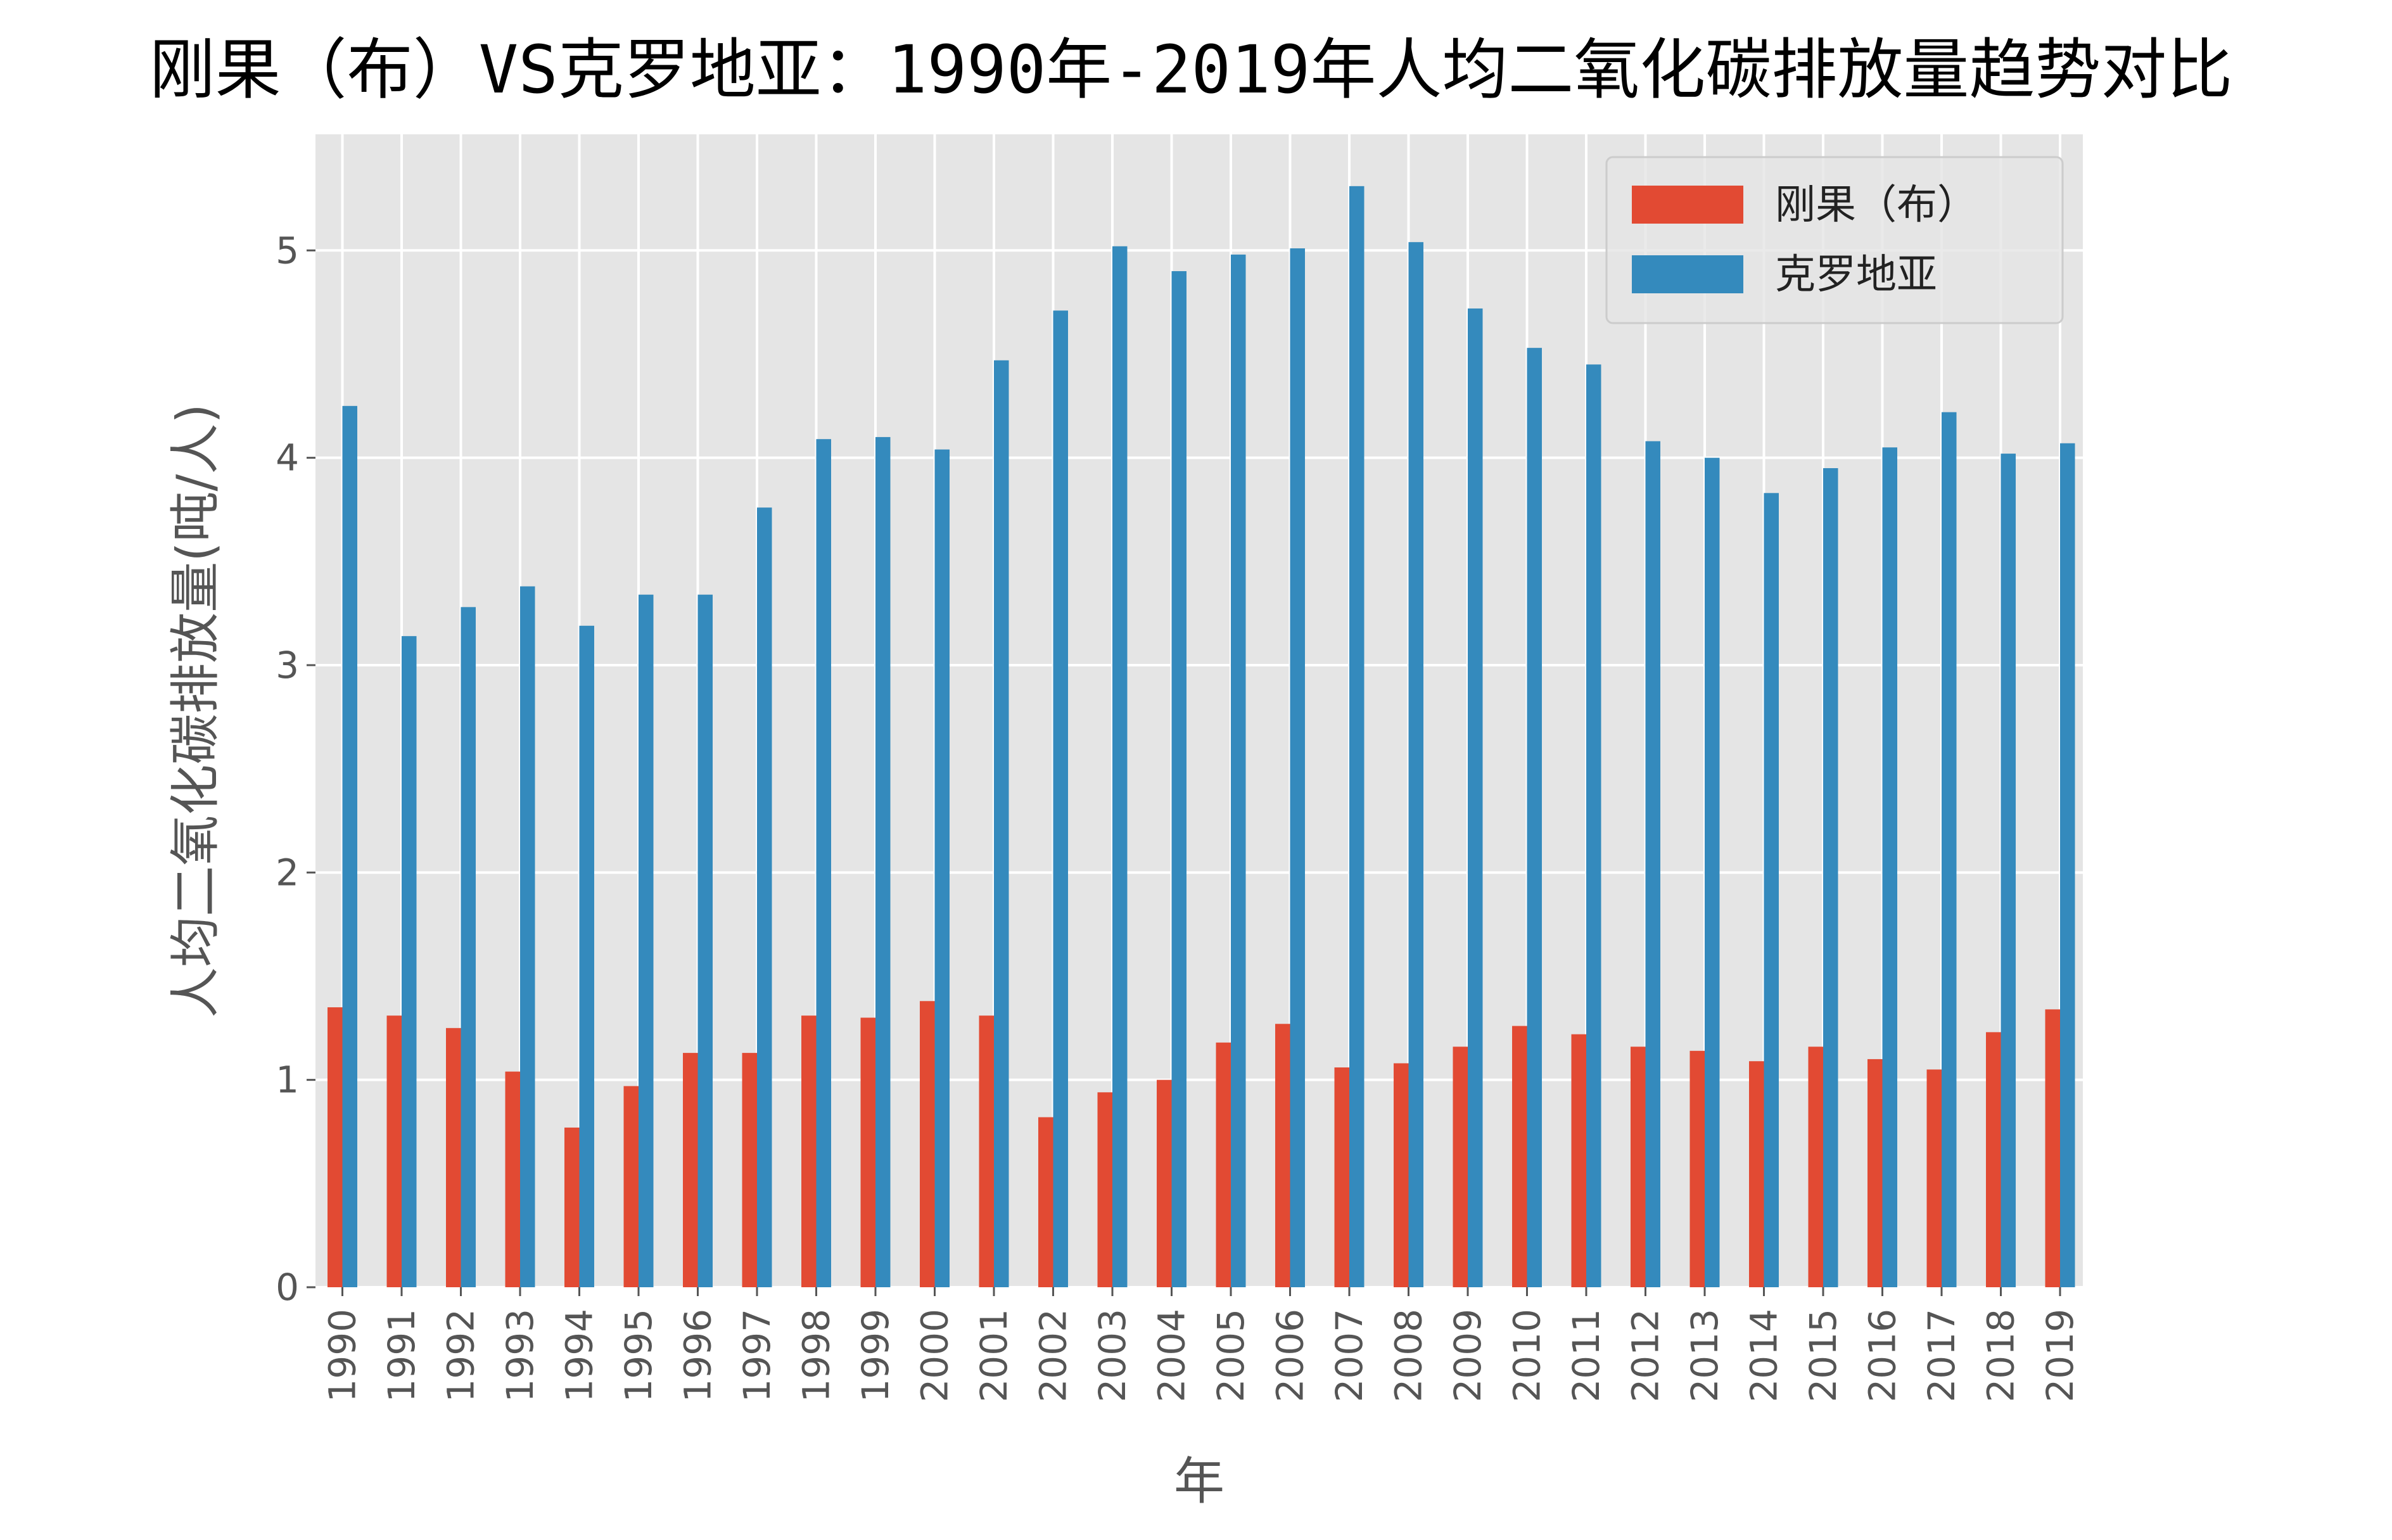 This screenshot has height=1540, width=2392. What do you see at coordinates (1230, 1356) in the screenshot?
I see `x-tick-label: 2005` at bounding box center [1230, 1356].